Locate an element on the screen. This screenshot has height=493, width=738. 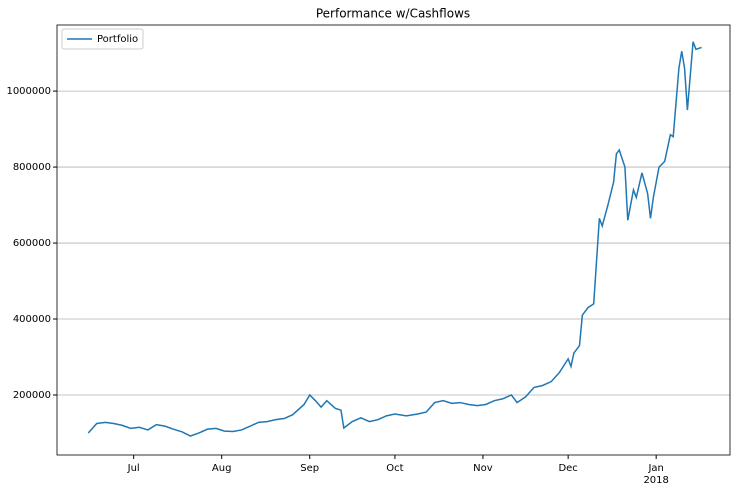
x-tick-label: Oct is located at coordinates (394, 468).